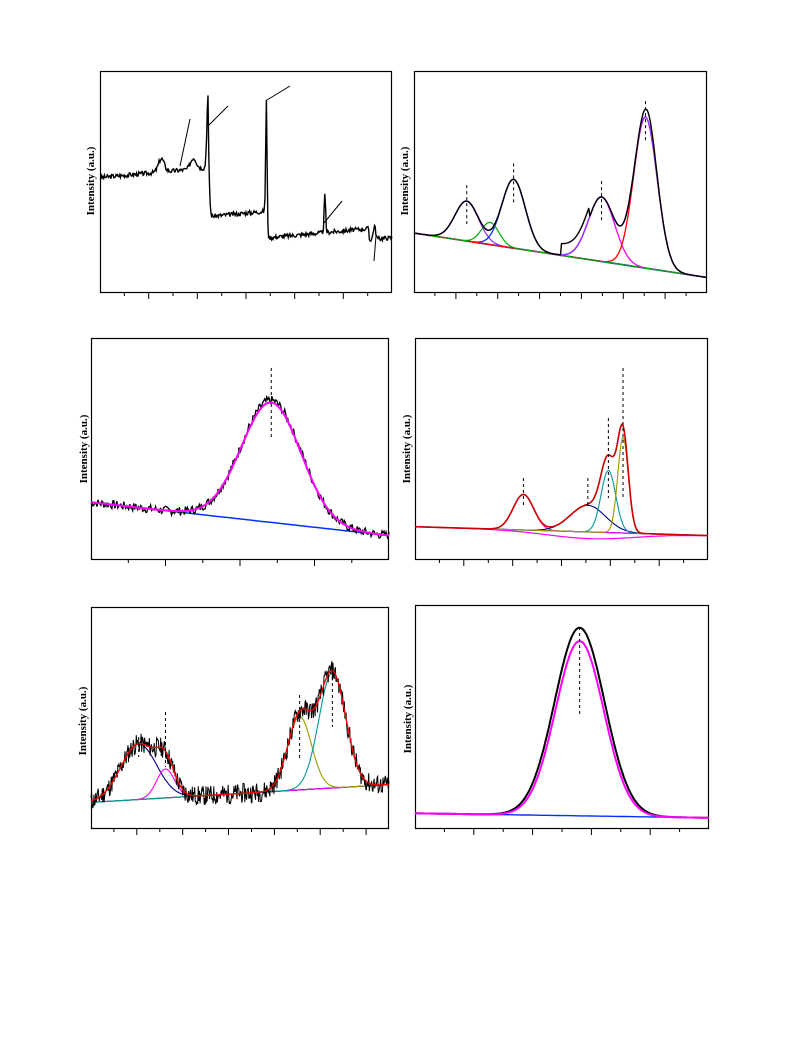  I want to click on chart-panel-fit-e, so click(562, 719).